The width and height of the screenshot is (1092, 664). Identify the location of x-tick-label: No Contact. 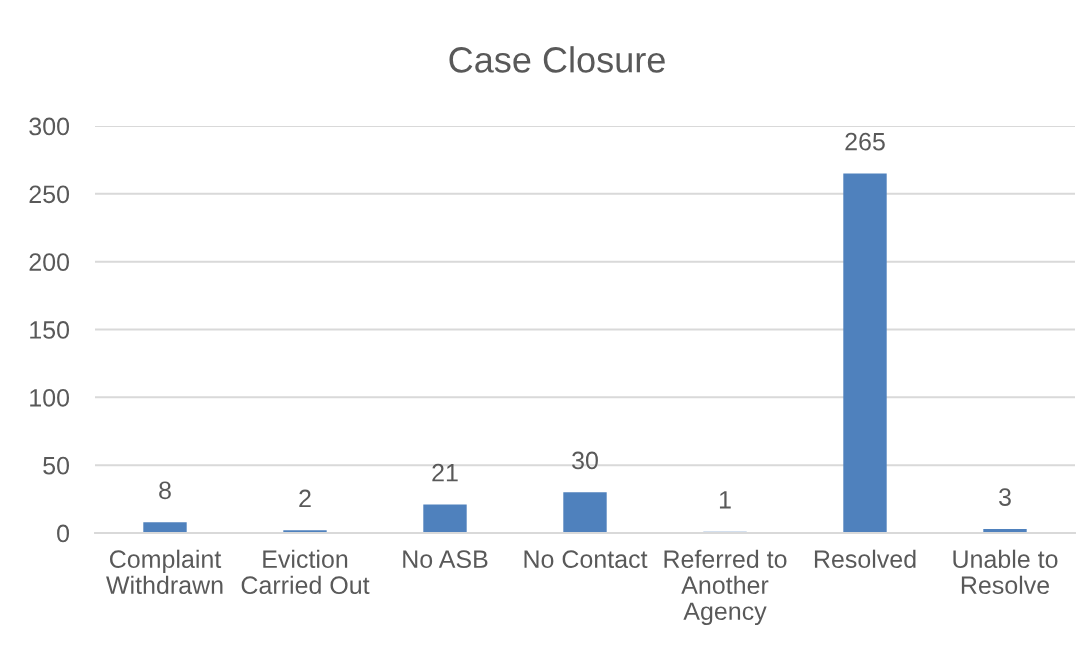
(586, 559).